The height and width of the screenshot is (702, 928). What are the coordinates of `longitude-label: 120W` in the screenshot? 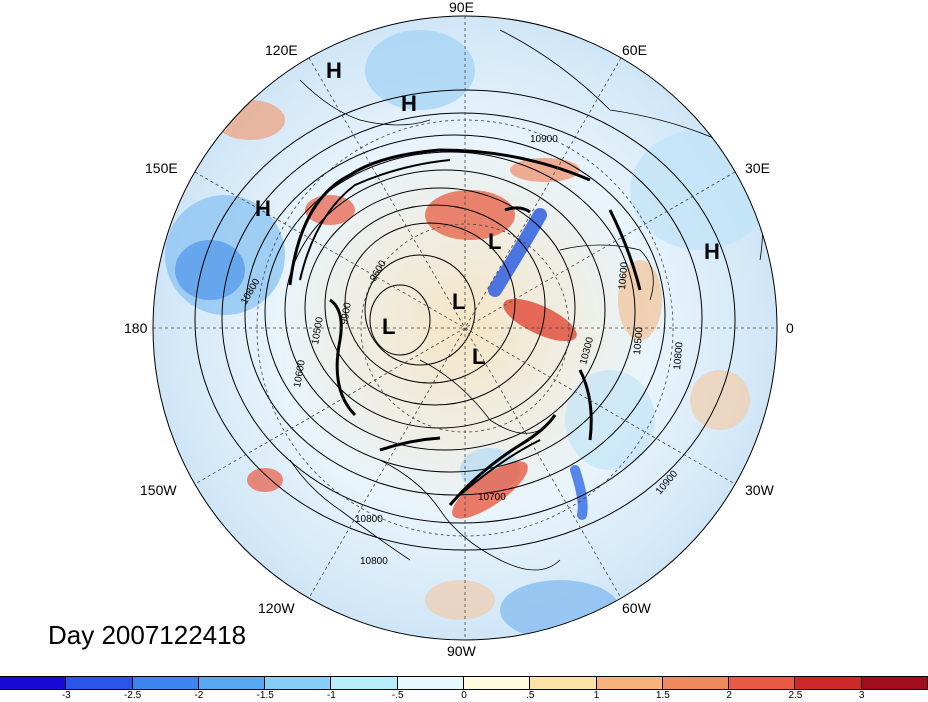 It's located at (276, 608).